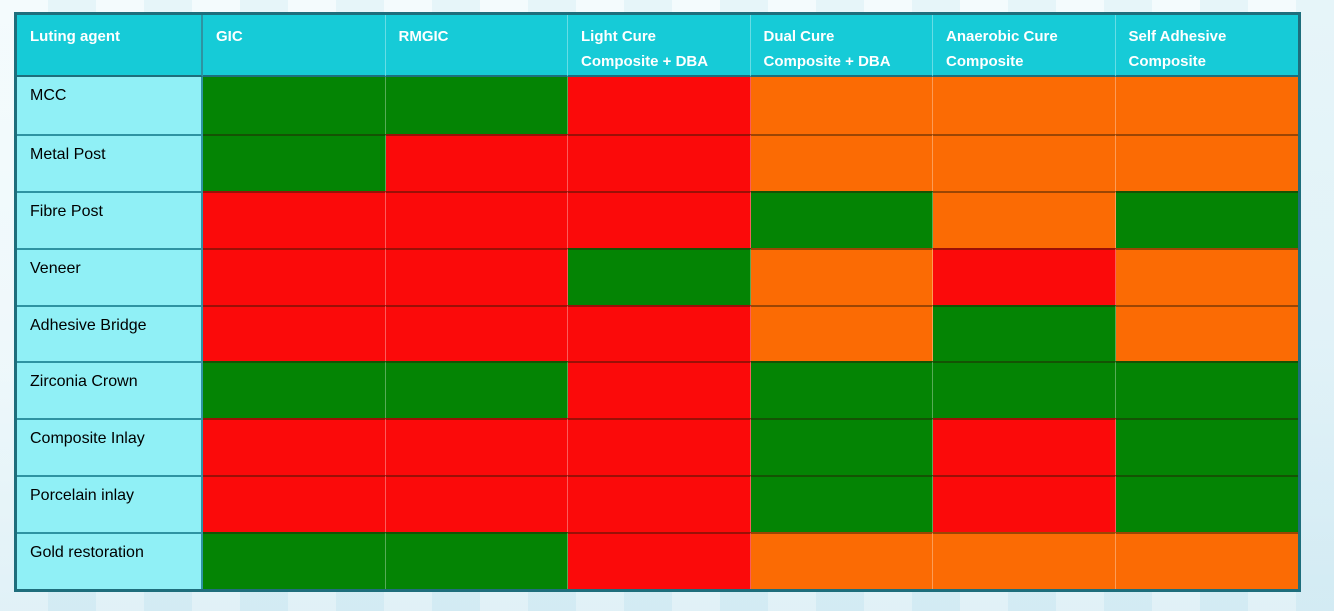  I want to click on cell-adhesive-bridge-gic, so click(294, 333).